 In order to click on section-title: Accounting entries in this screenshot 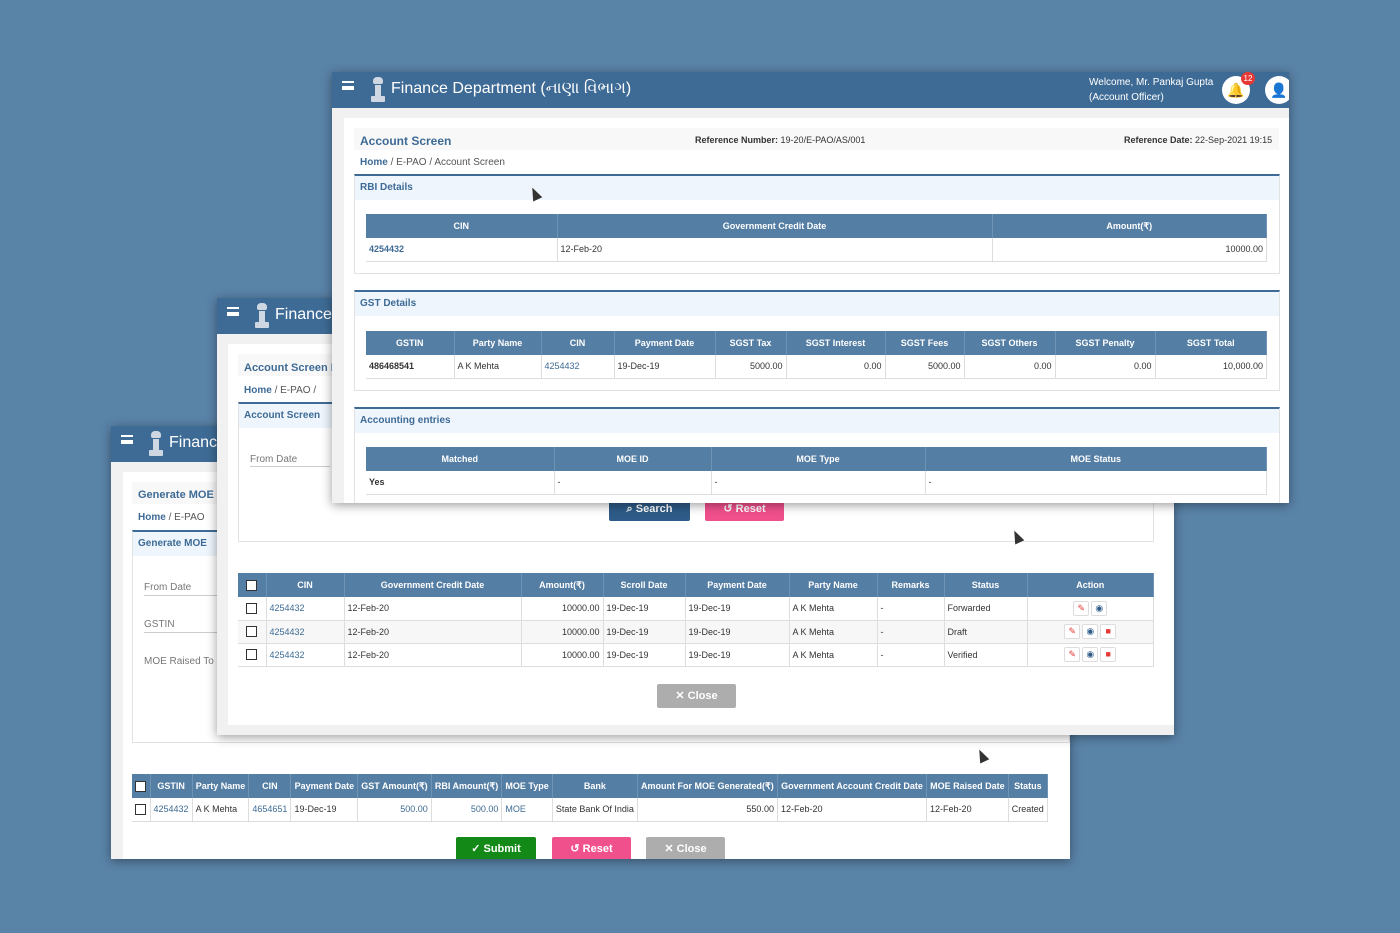, I will do `click(817, 421)`.